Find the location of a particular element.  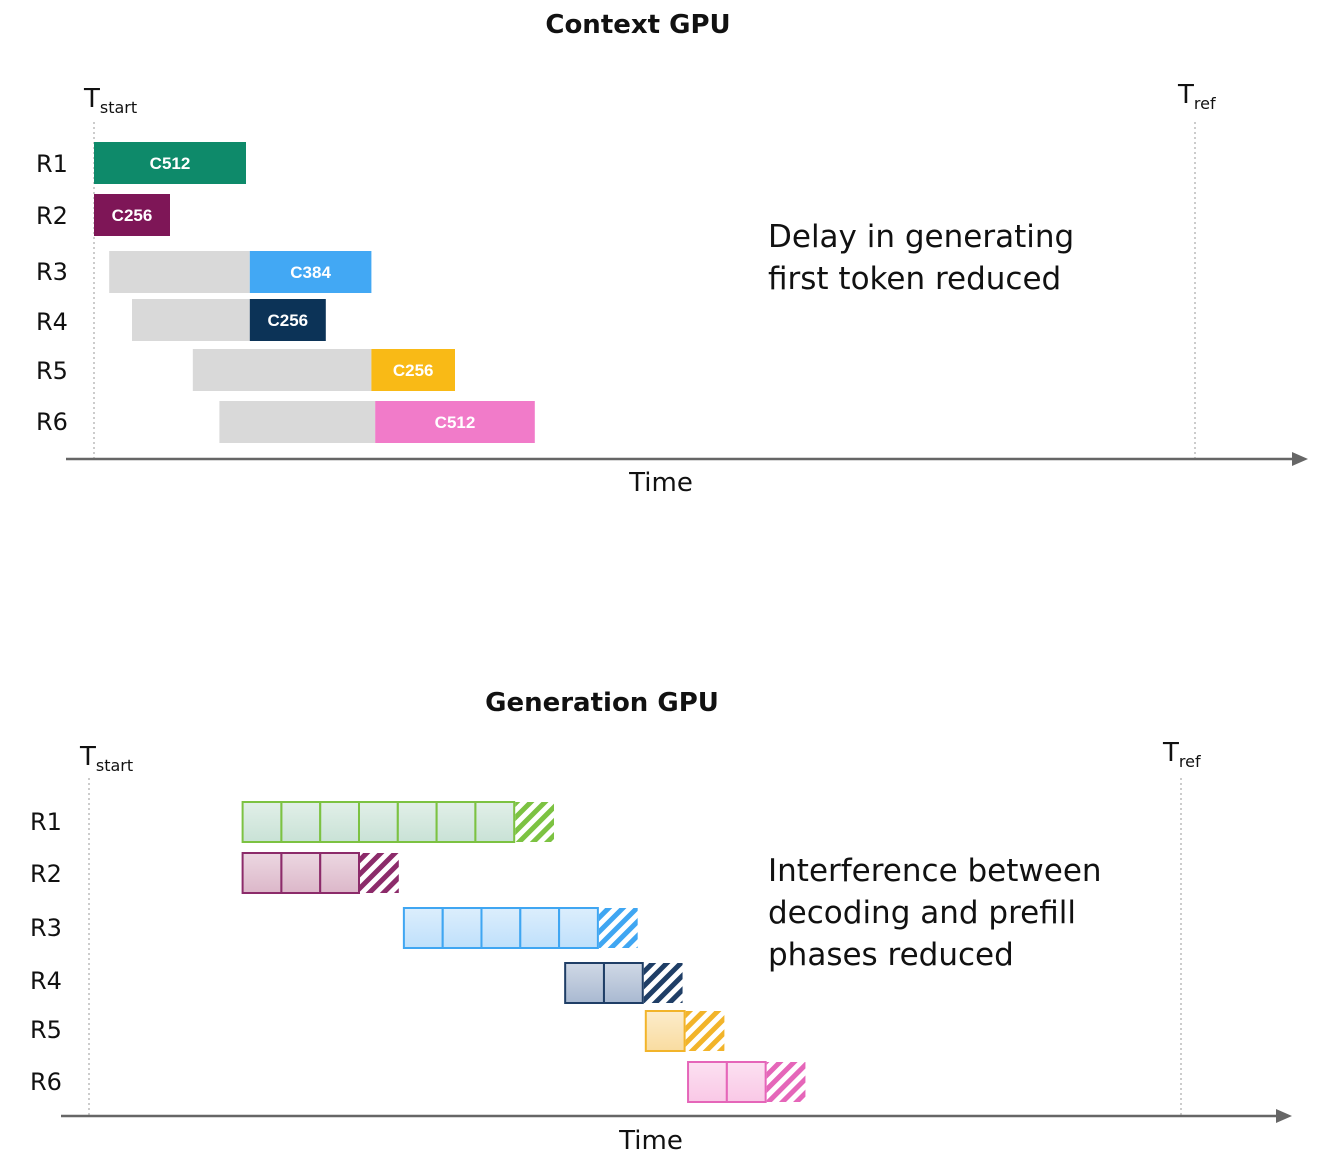

generation-time-axis-arrow is located at coordinates (1284, 1116).